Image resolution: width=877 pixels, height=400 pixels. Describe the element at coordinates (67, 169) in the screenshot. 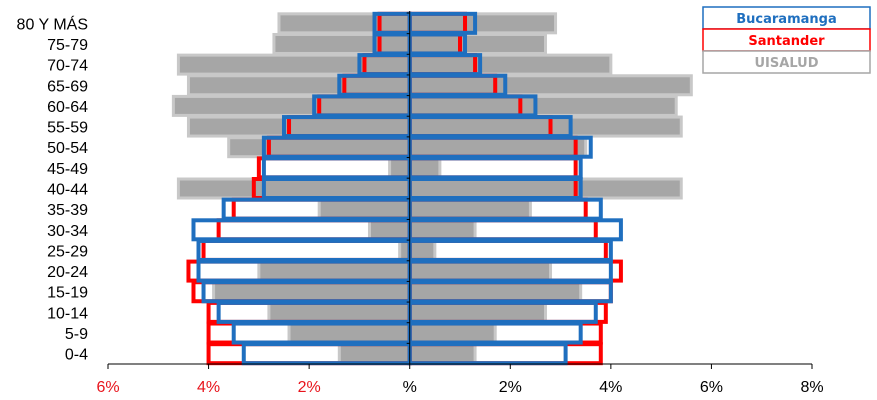

I see `category-label-7: 45-49` at that location.